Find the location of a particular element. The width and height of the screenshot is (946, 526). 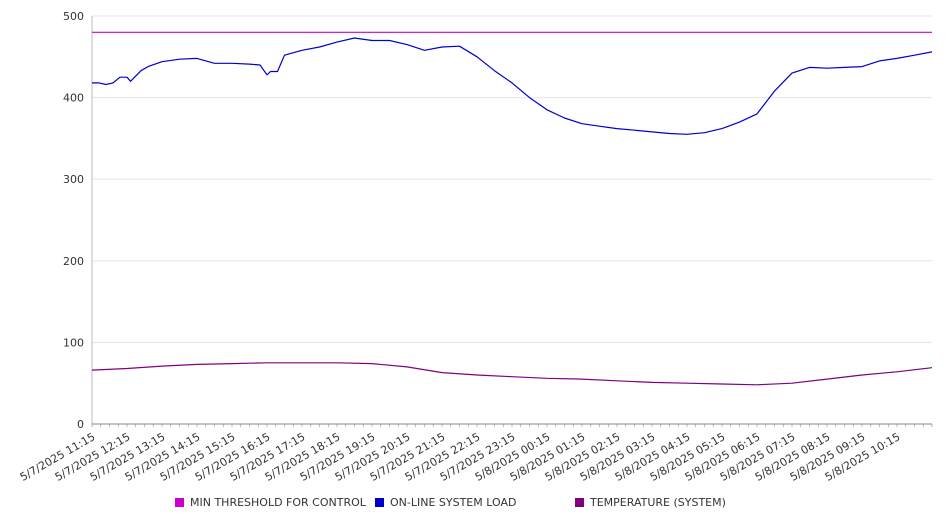

legend-label-temperature: TEMPERATURE (SYSTEM) is located at coordinates (658, 502).